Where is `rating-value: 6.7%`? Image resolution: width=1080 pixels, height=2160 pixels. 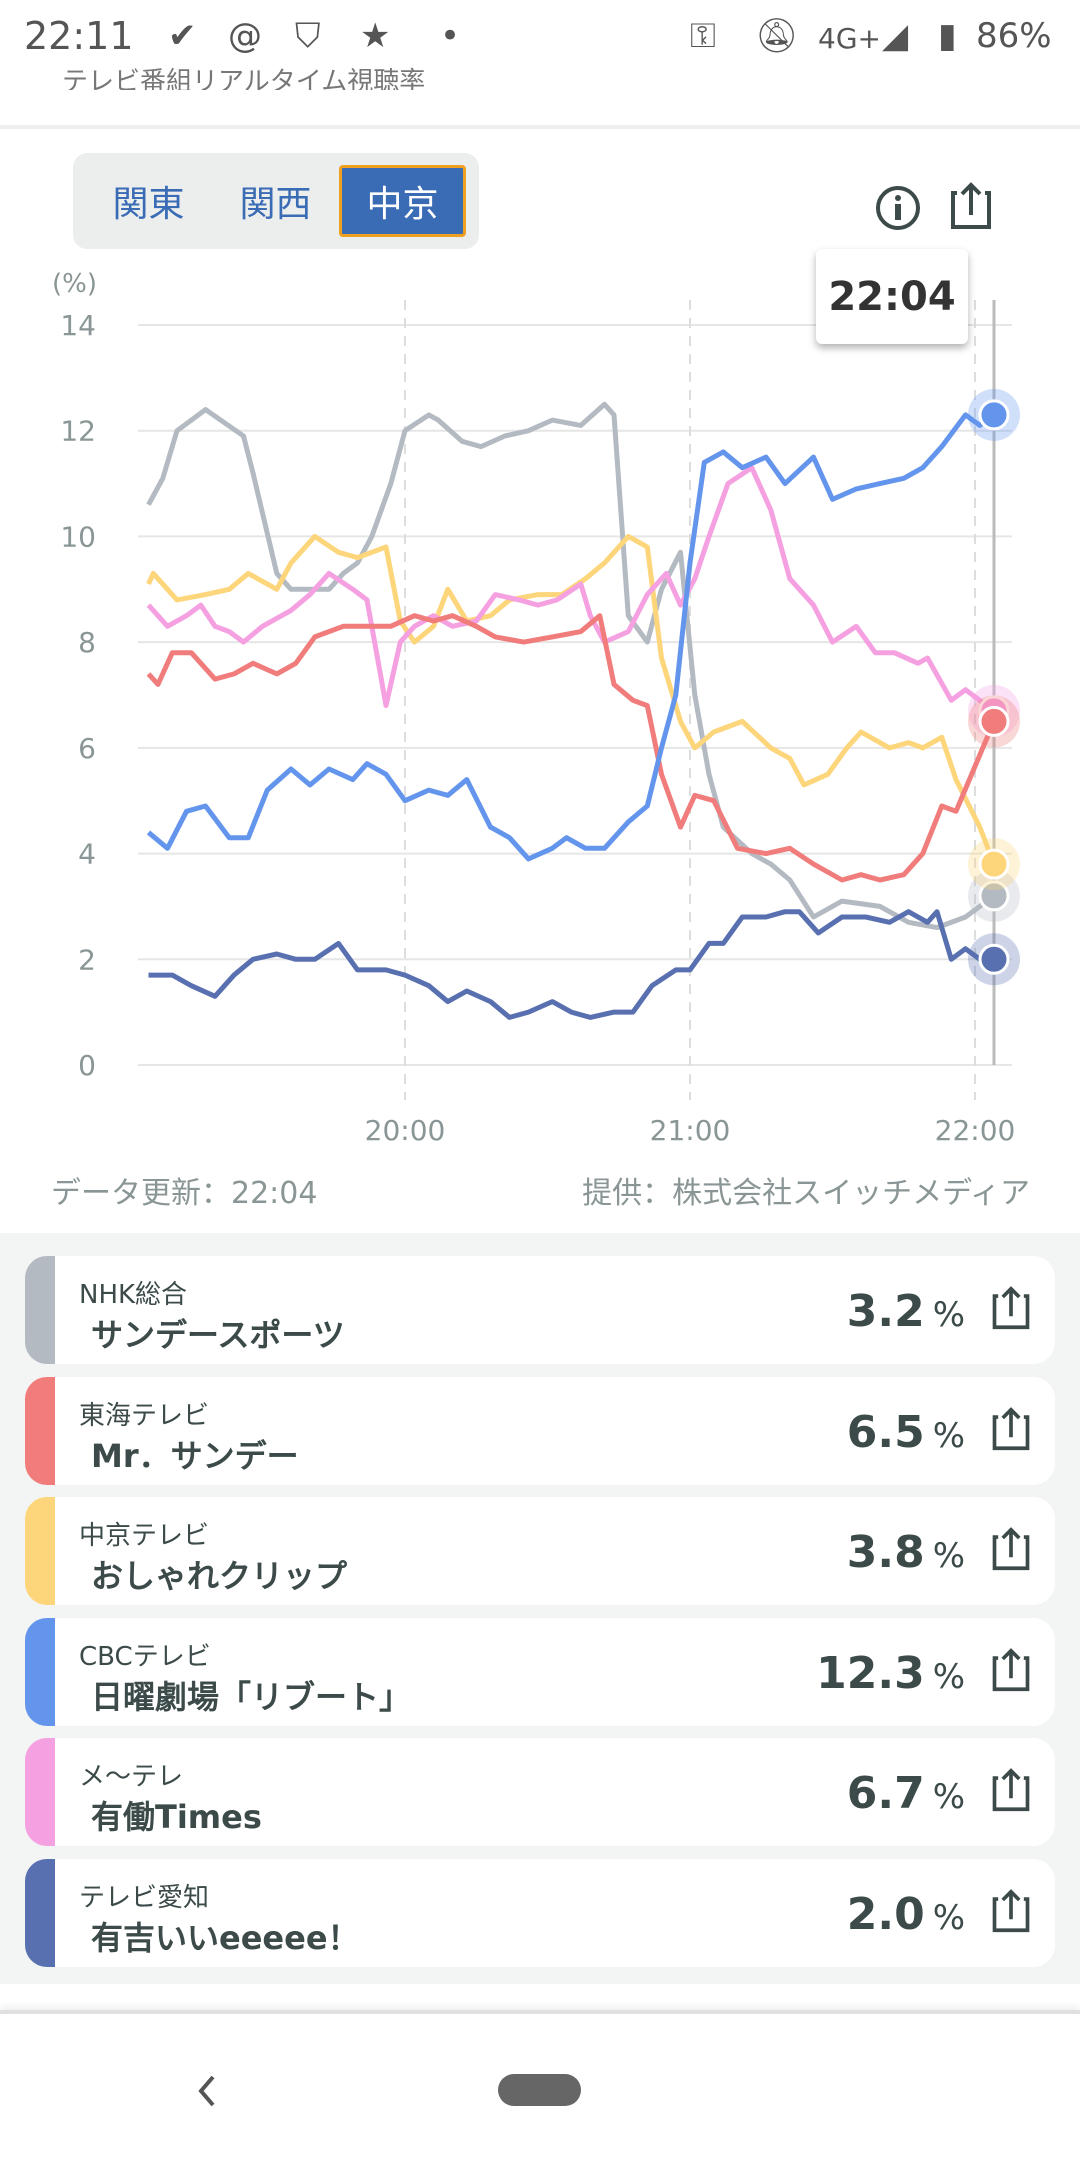
rating-value: 6.7% is located at coordinates (906, 1793).